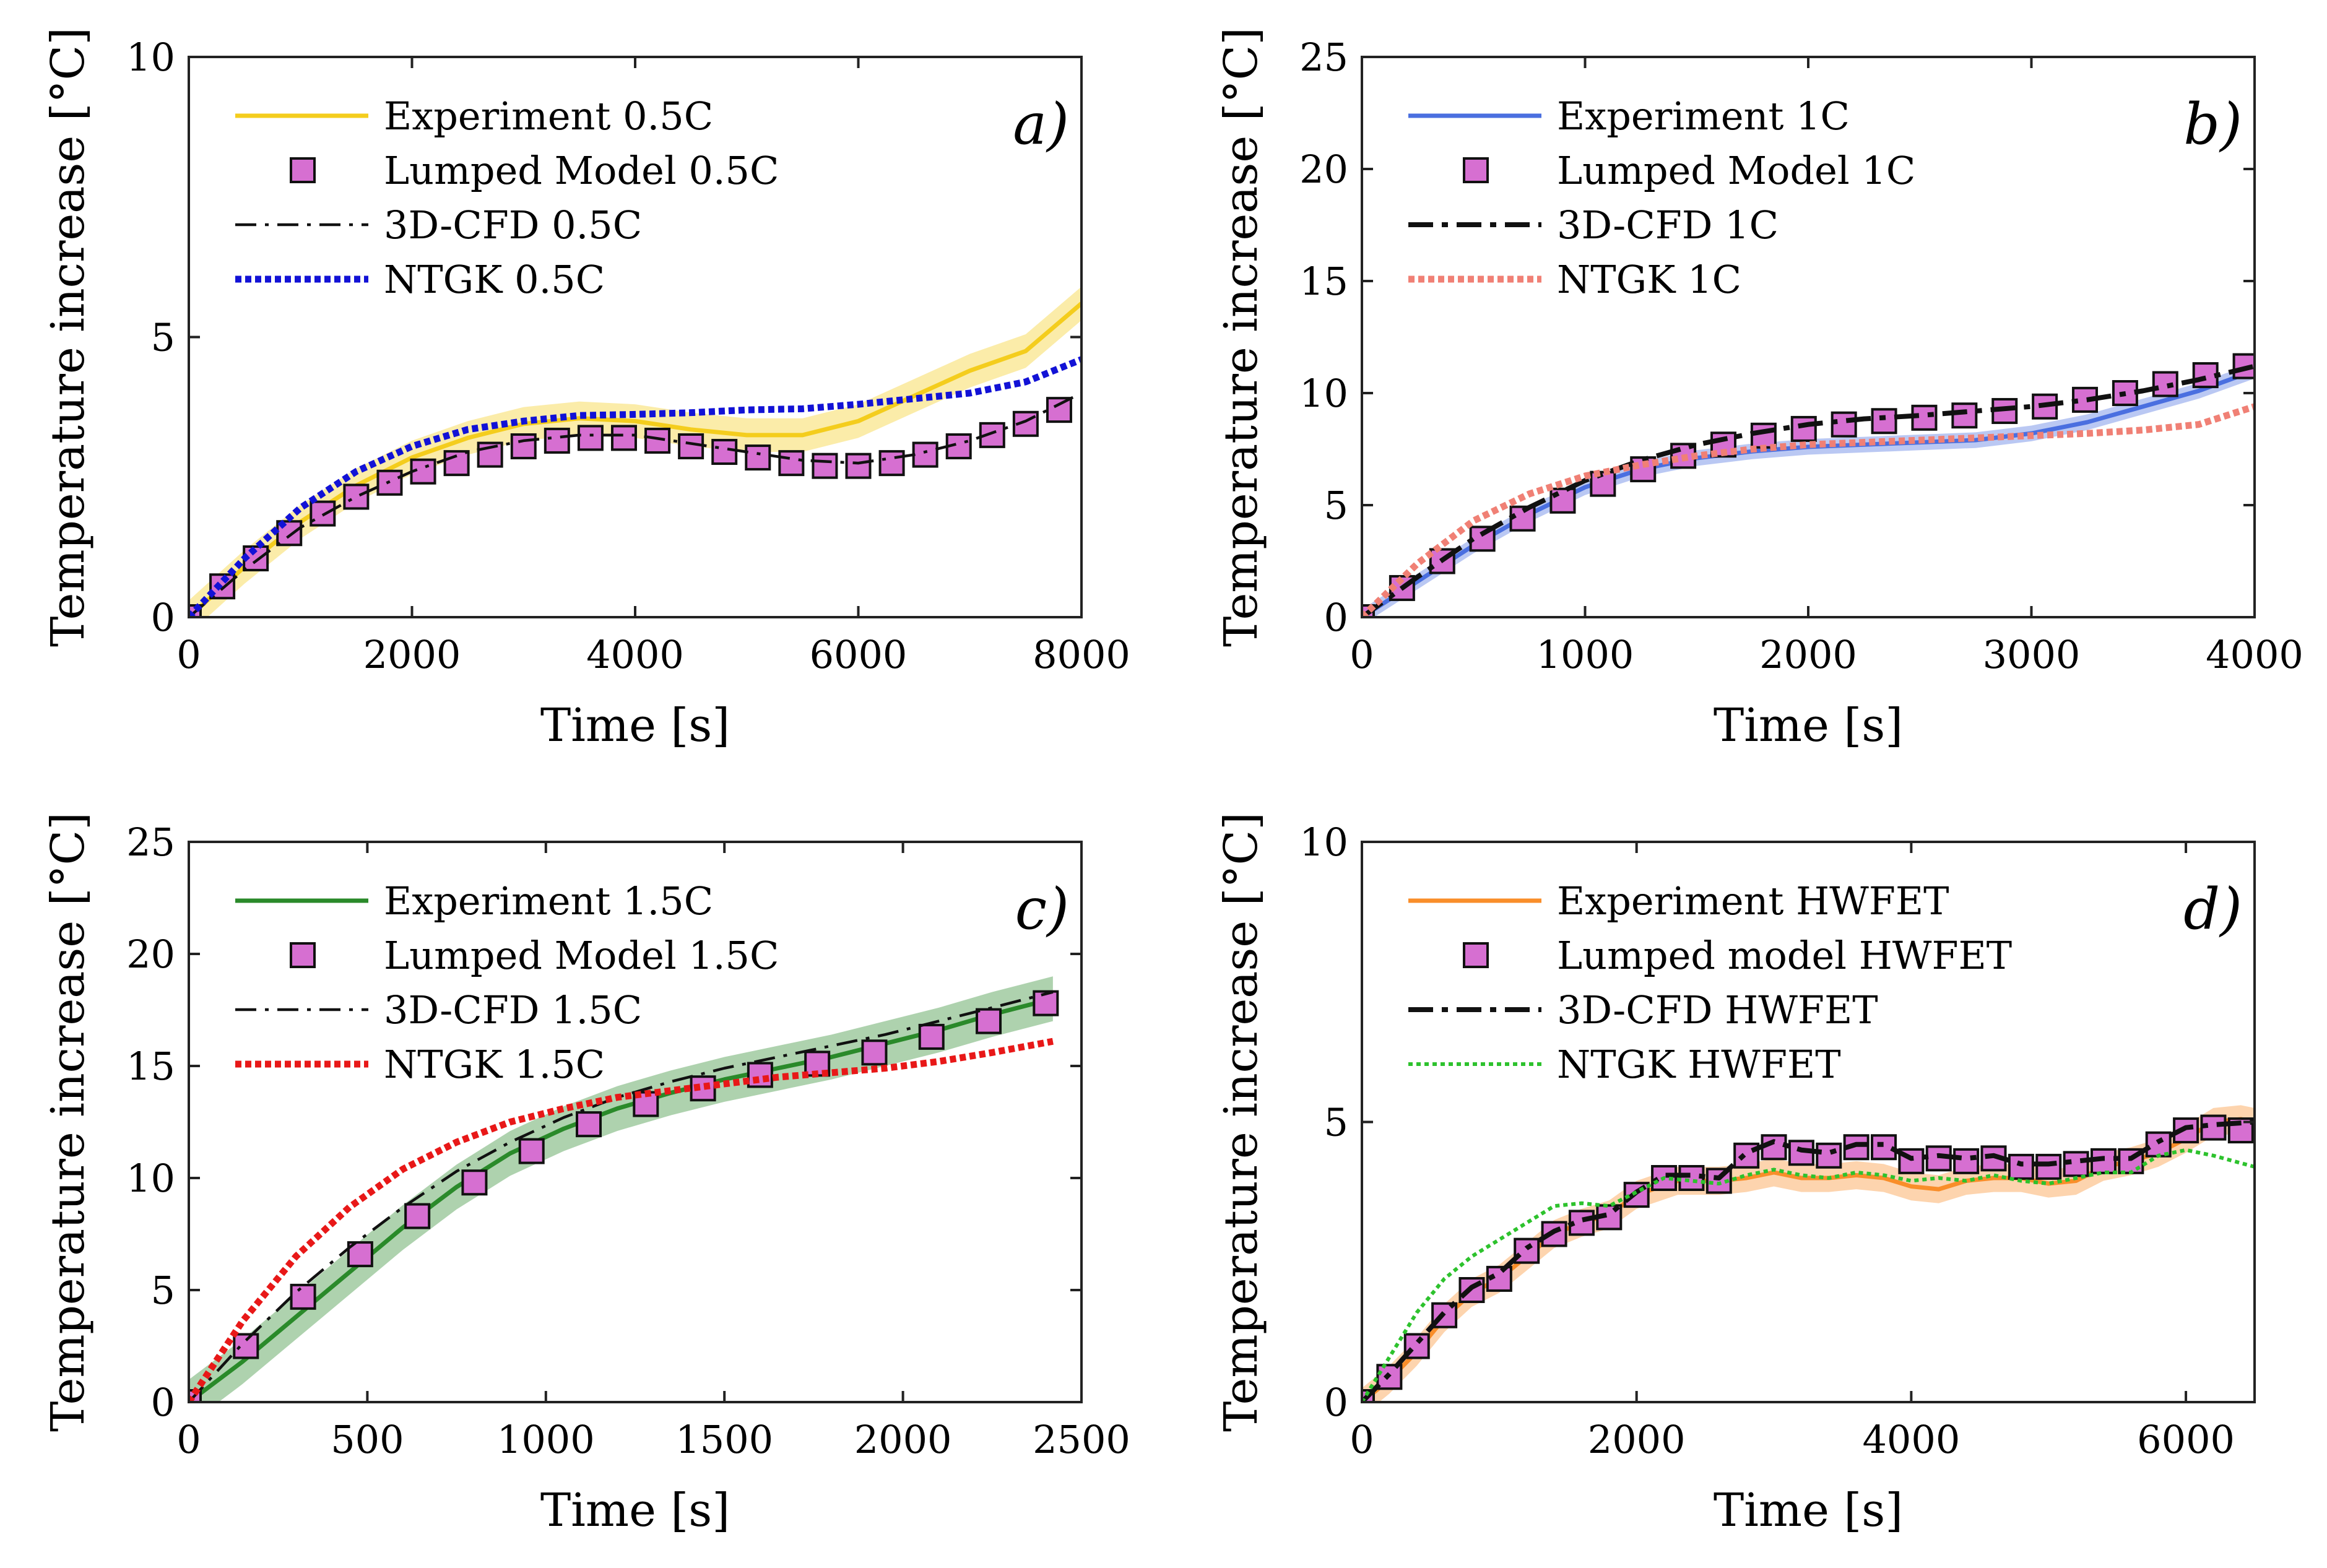 The height and width of the screenshot is (1568, 2327). What do you see at coordinates (2212, 909) in the screenshot?
I see `panel-tag: d)` at bounding box center [2212, 909].